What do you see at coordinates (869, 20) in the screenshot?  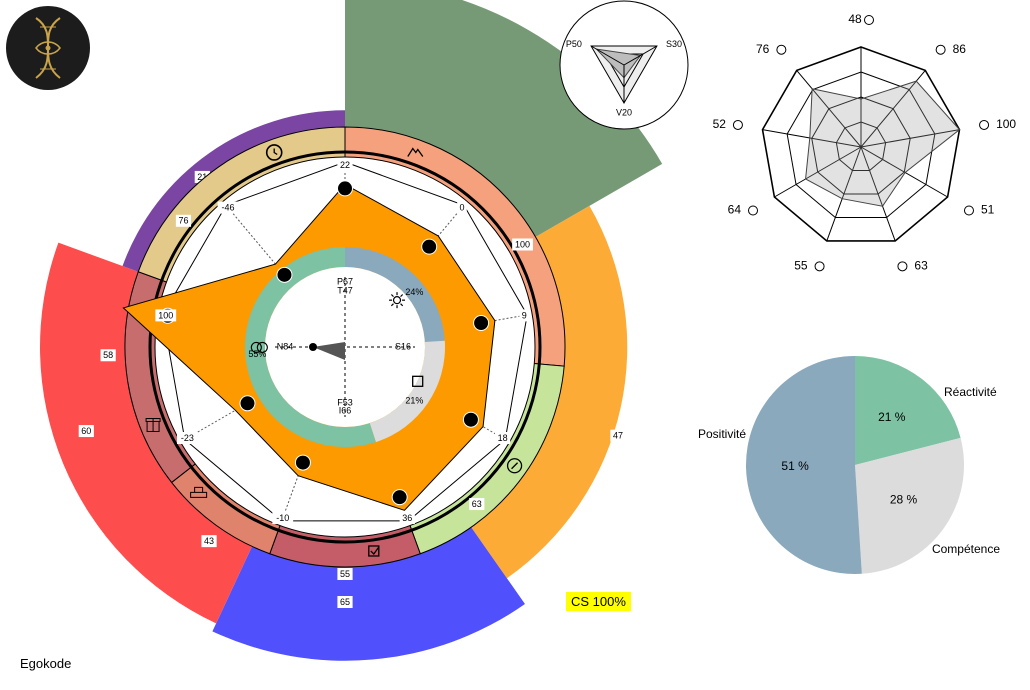 I see `people-icon` at bounding box center [869, 20].